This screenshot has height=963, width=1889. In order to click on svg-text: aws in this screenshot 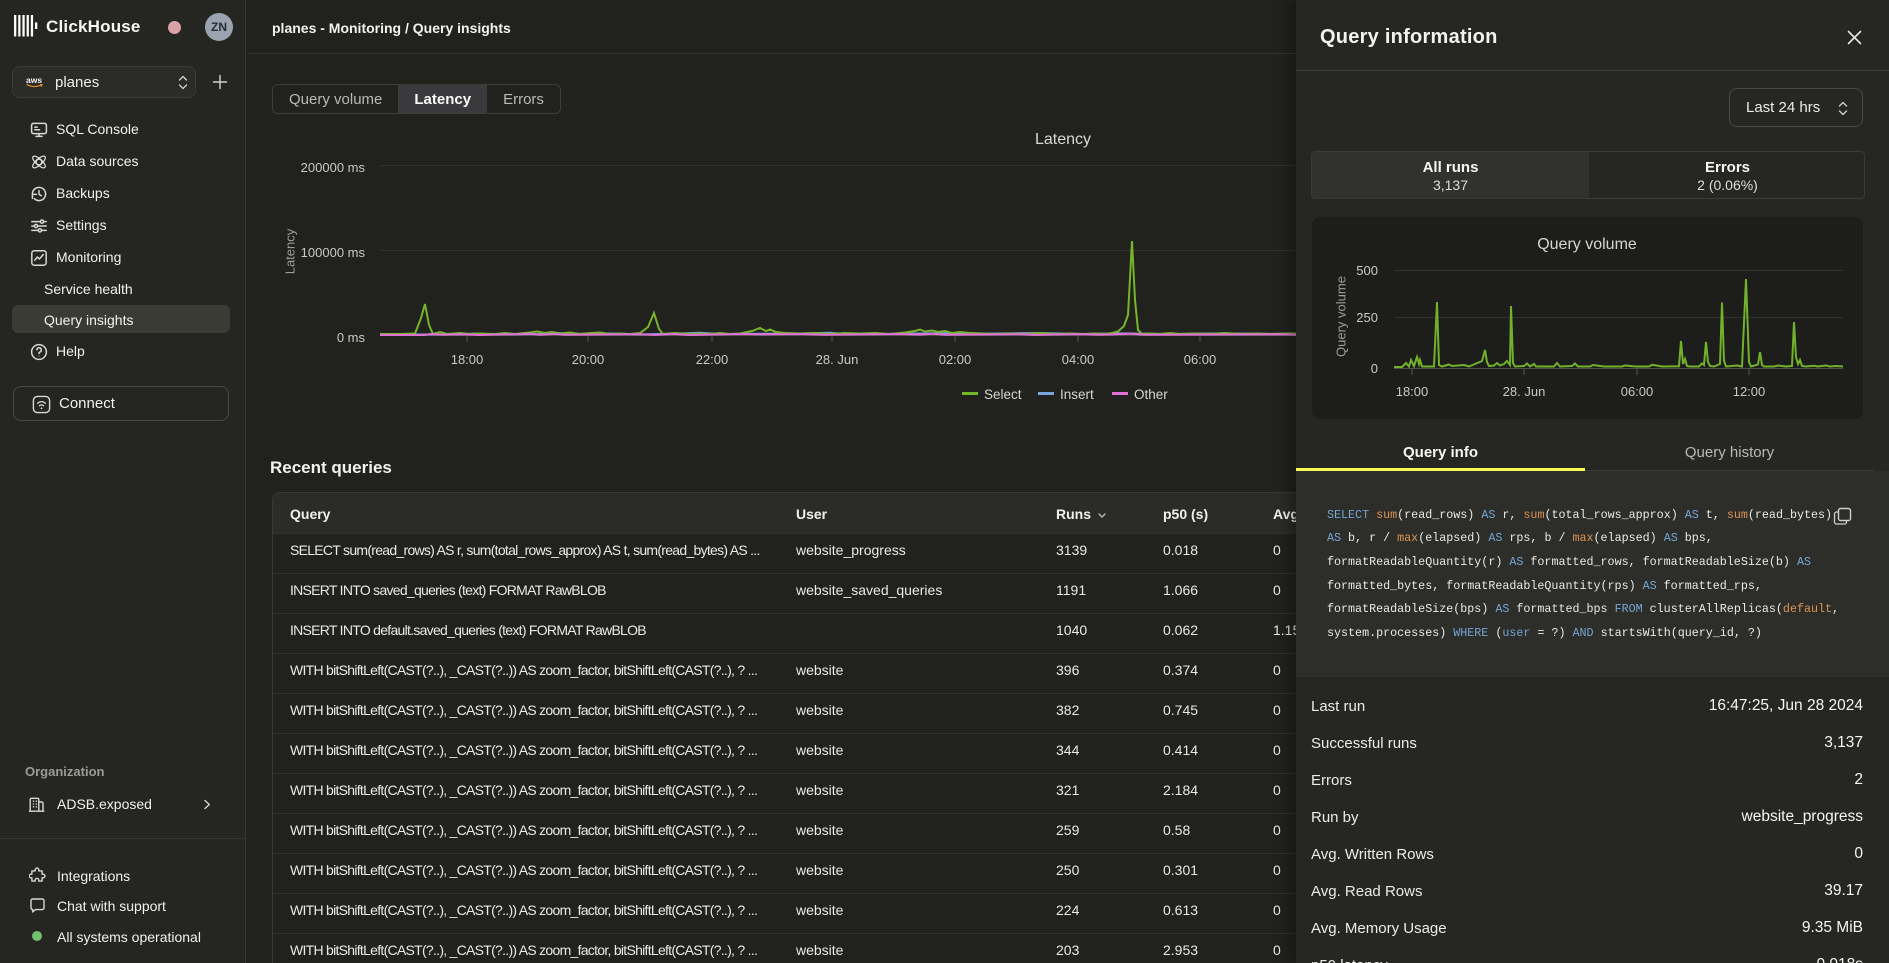, I will do `click(34, 80)`.